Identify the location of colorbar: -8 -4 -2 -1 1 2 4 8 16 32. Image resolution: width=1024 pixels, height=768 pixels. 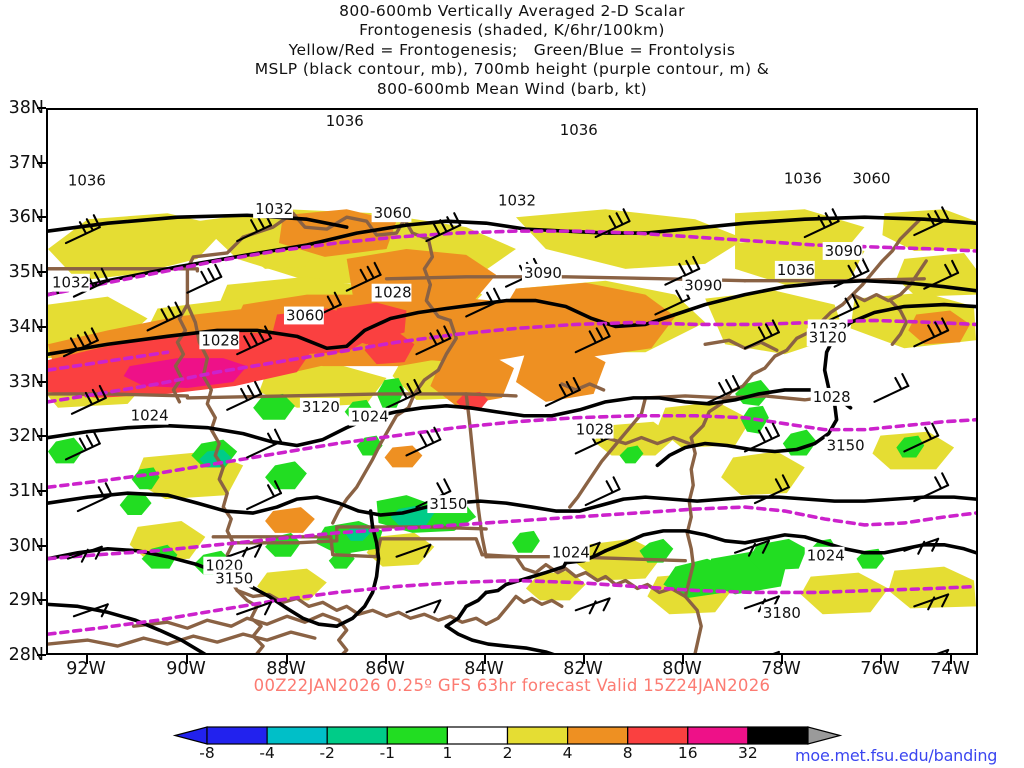
(512, 746).